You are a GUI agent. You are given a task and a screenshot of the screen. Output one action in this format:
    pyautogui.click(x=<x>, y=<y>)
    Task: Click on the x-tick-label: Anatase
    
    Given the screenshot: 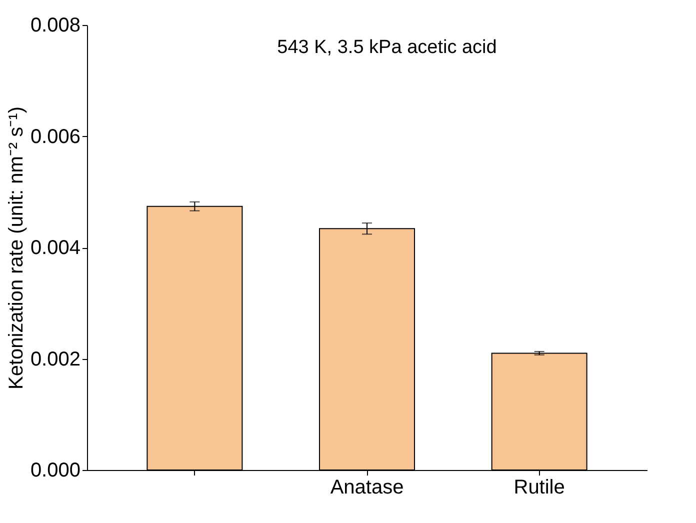 What is the action you would take?
    pyautogui.click(x=367, y=487)
    